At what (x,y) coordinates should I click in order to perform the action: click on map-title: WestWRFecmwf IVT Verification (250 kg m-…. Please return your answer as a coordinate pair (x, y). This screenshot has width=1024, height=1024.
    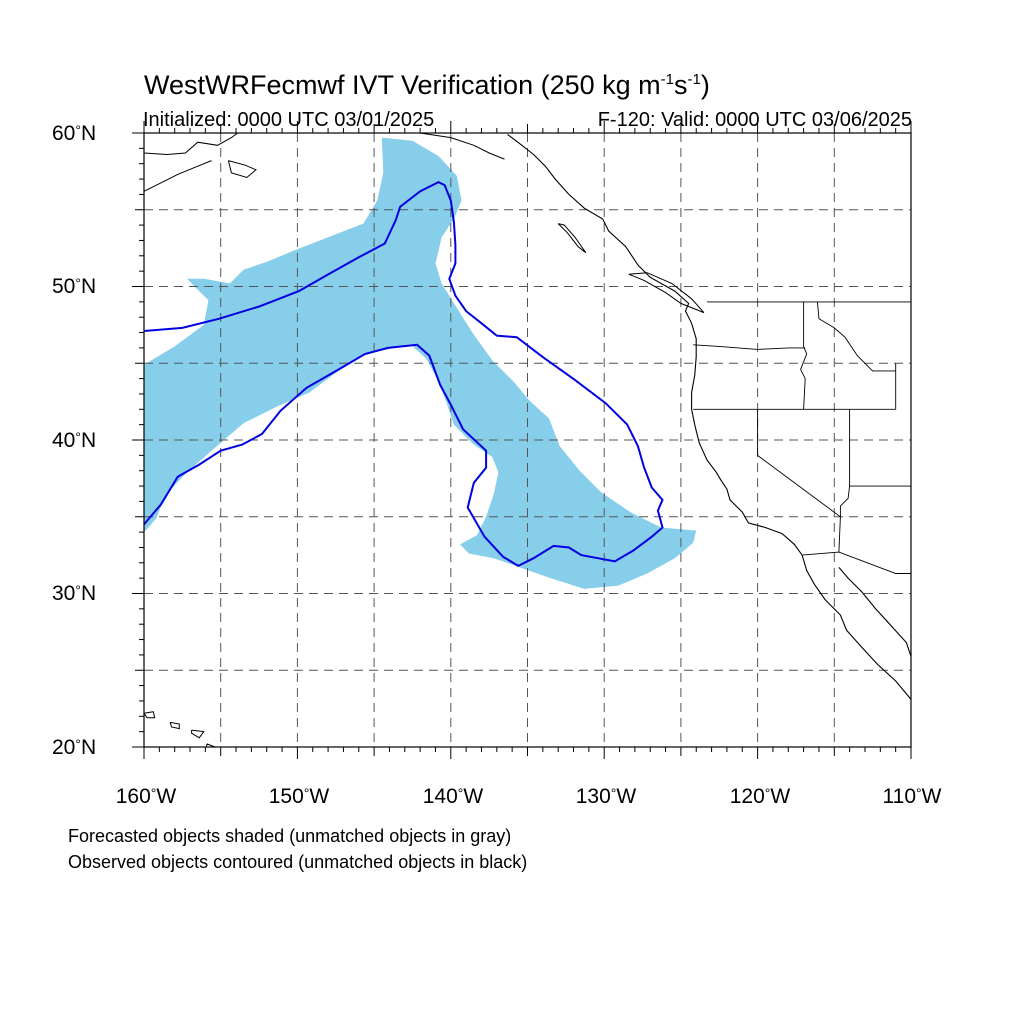
    Looking at the image, I should click on (427, 85).